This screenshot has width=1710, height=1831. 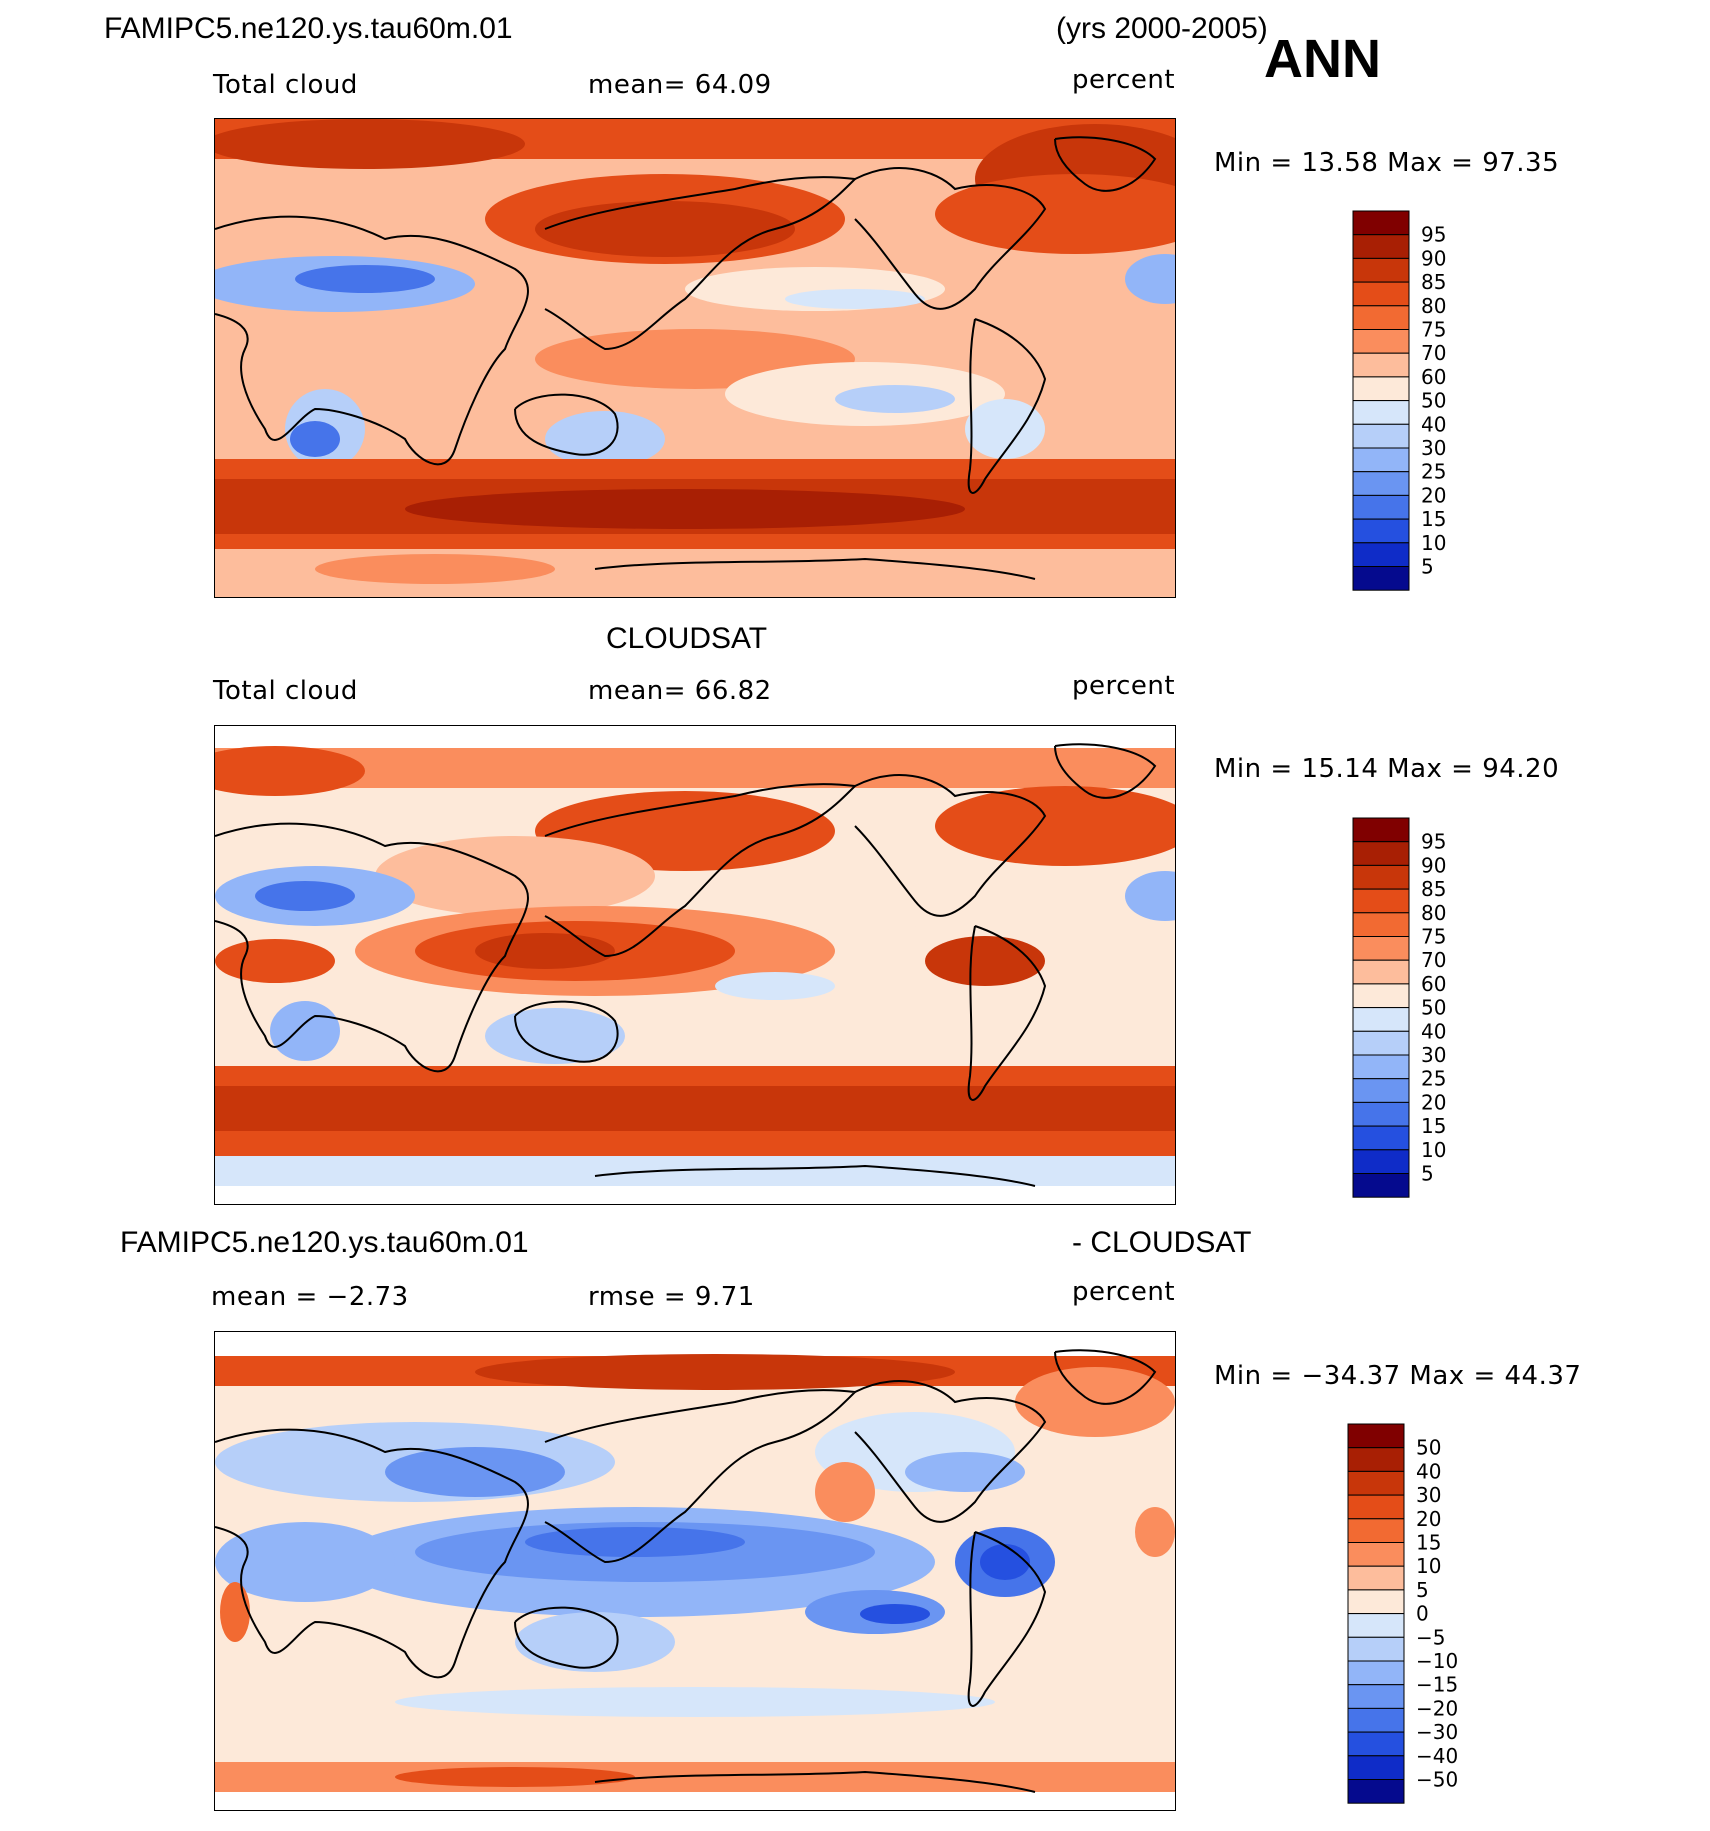 What do you see at coordinates (1437, 1708) in the screenshot?
I see `colorbar-label: −20` at bounding box center [1437, 1708].